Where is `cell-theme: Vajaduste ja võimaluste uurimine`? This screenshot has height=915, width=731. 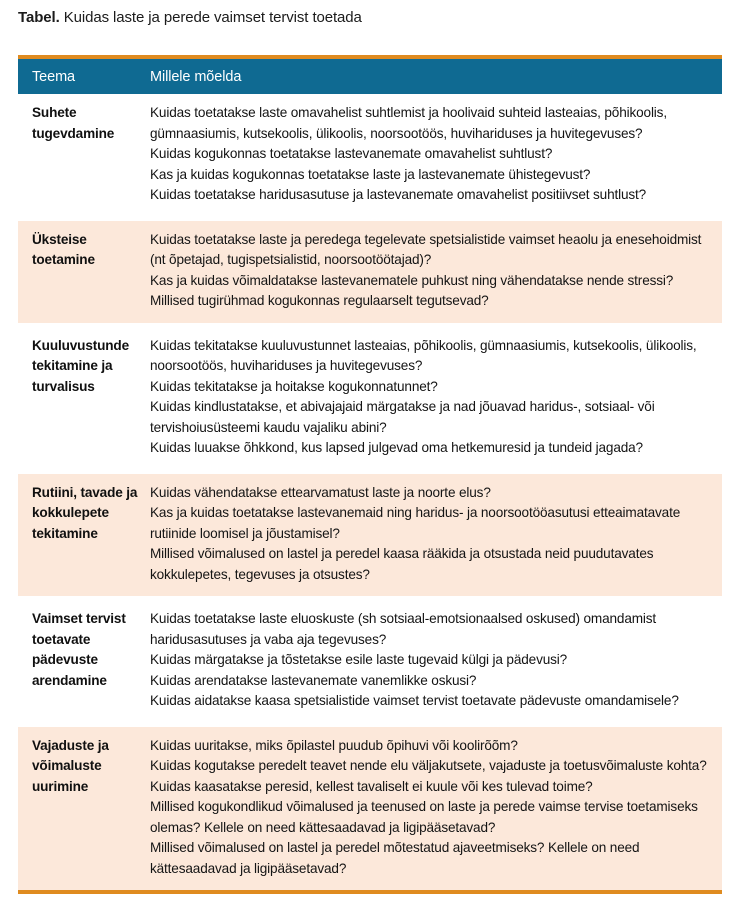
cell-theme: Vajaduste ja võimaluste uurimine is located at coordinates (70, 765).